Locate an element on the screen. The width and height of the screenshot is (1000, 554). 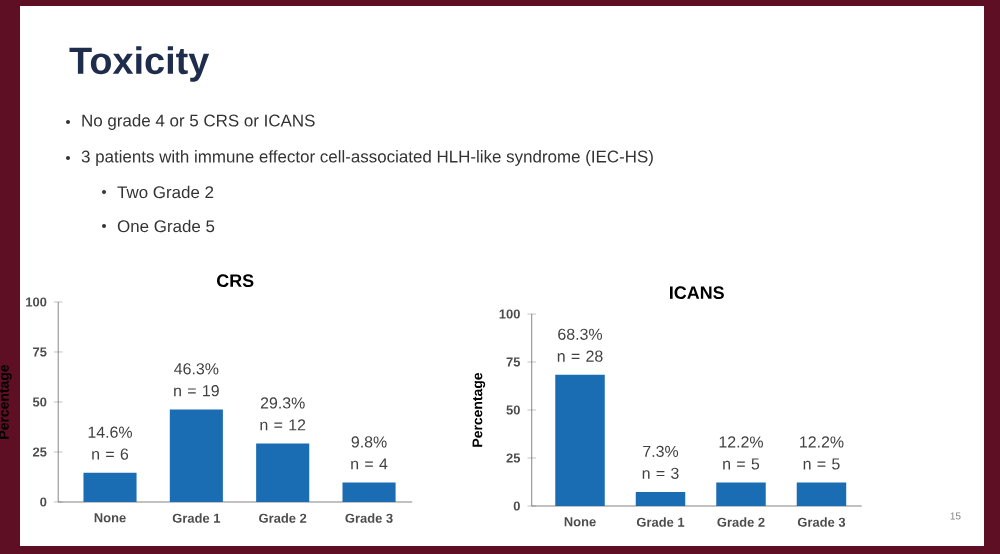
text: Toxicity is located at coordinates (139, 64).